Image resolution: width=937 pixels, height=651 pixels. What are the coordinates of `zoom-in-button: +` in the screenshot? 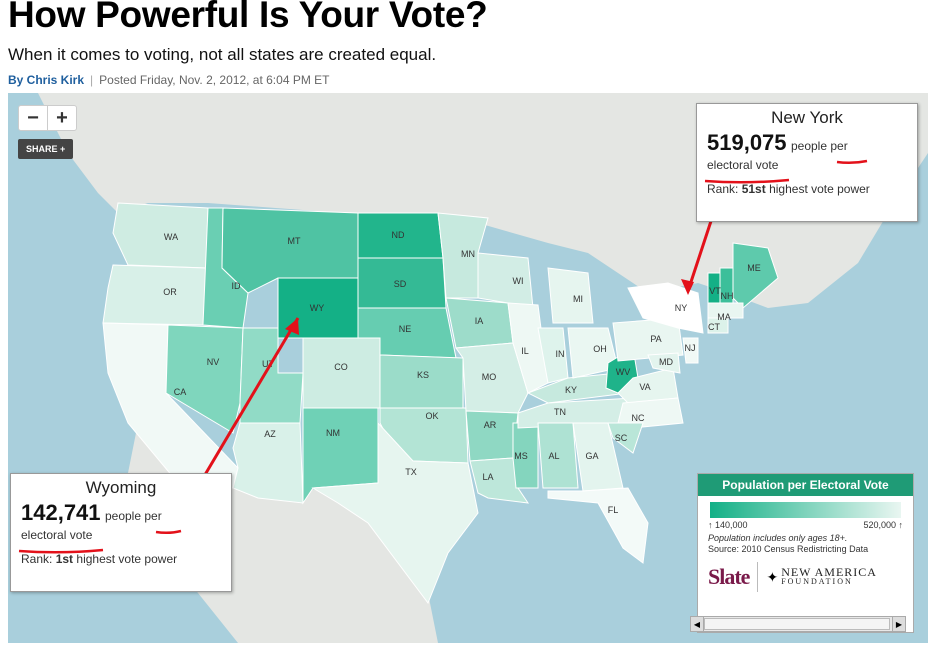 It's located at (61, 118).